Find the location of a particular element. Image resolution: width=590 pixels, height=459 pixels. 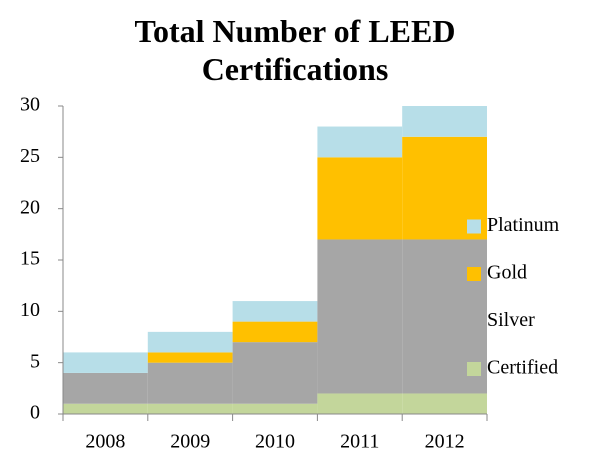

legend-label: Certified is located at coordinates (522, 368).